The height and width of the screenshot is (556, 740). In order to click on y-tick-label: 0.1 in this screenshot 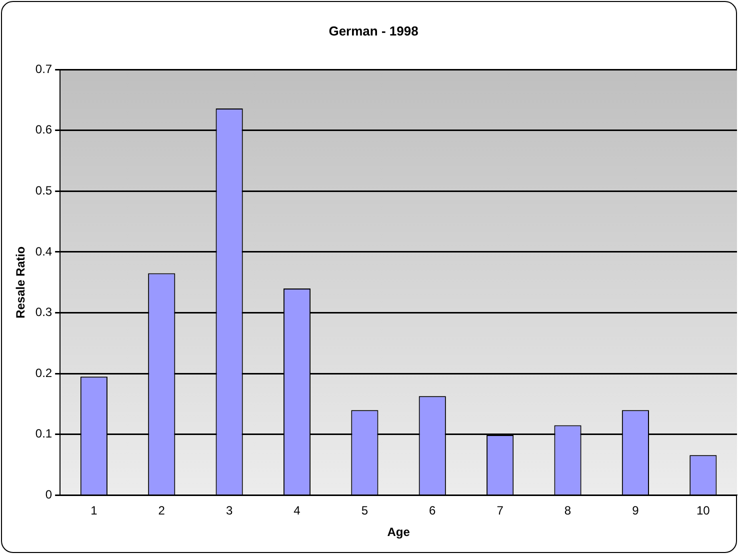, I will do `click(43, 433)`.